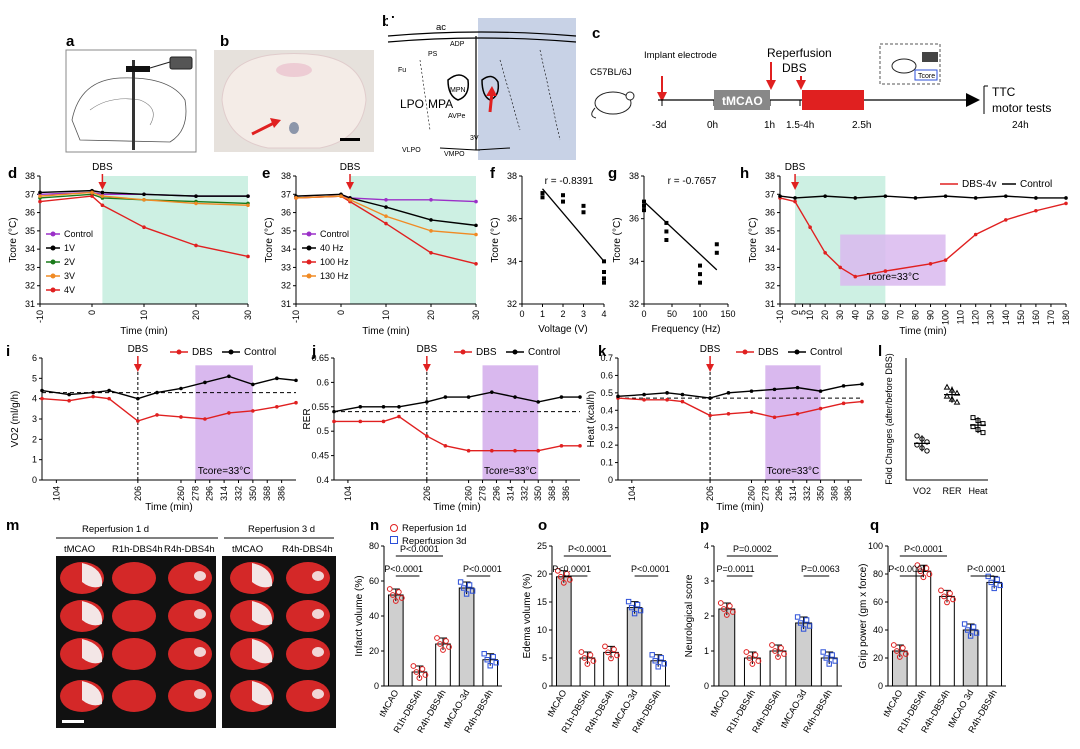 The height and width of the screenshot is (749, 1080). I want to click on x-tick-label: -10, so click(296, 316).